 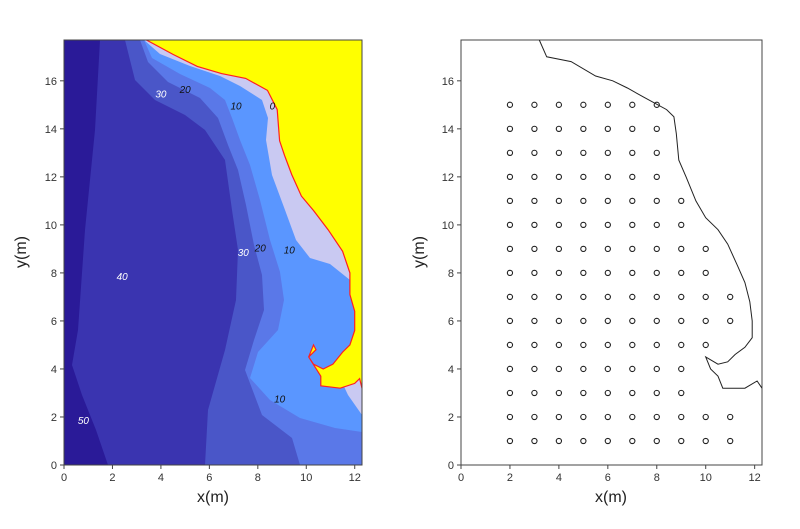 I want to click on y-tick-label: 2, so click(x=54, y=418).